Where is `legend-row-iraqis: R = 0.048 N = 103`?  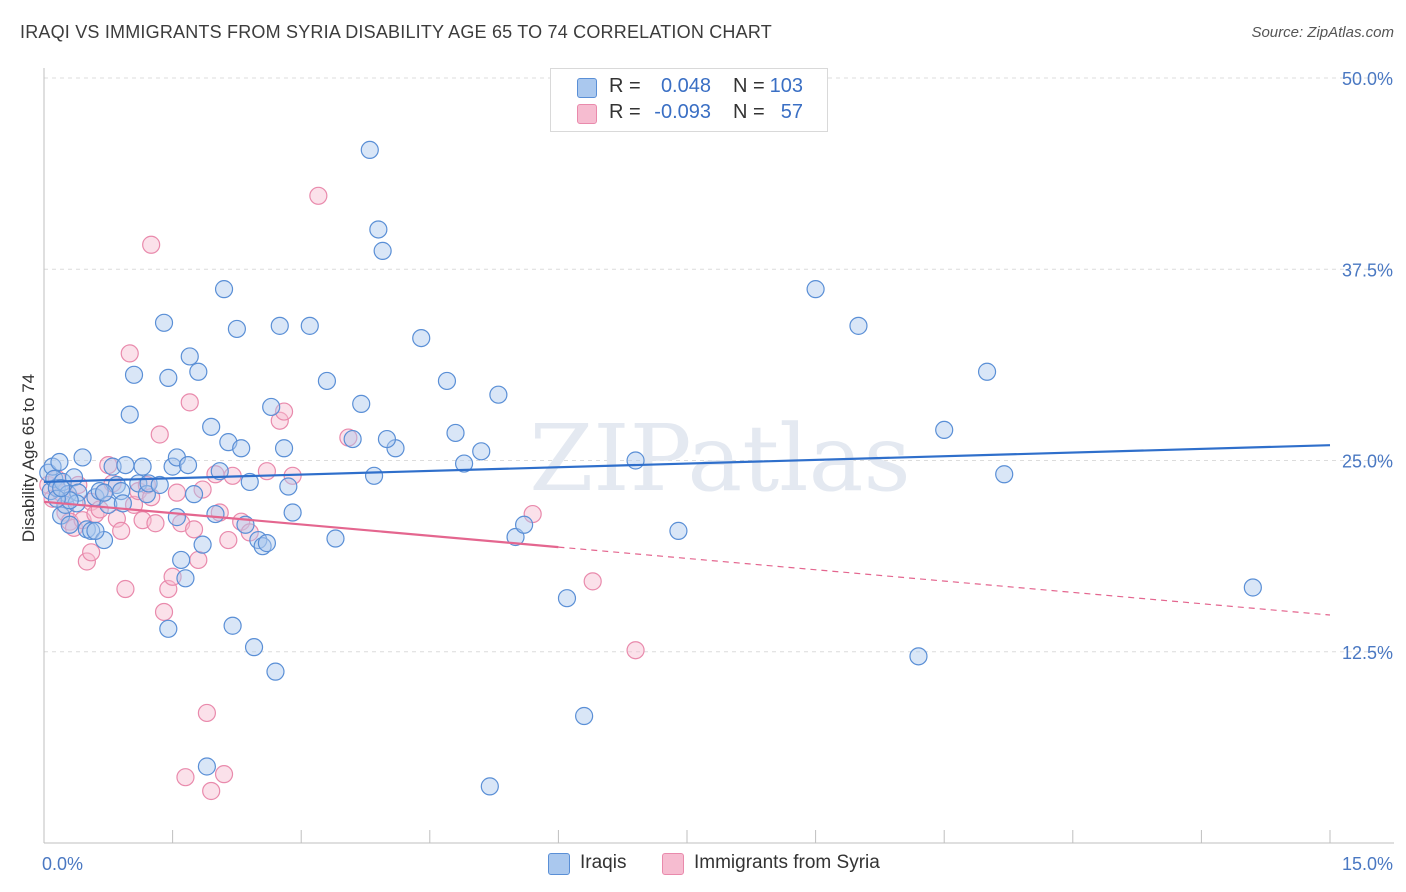
legend-row-iraqis: R = 0.048 N = 103 is located at coordinates (689, 88).